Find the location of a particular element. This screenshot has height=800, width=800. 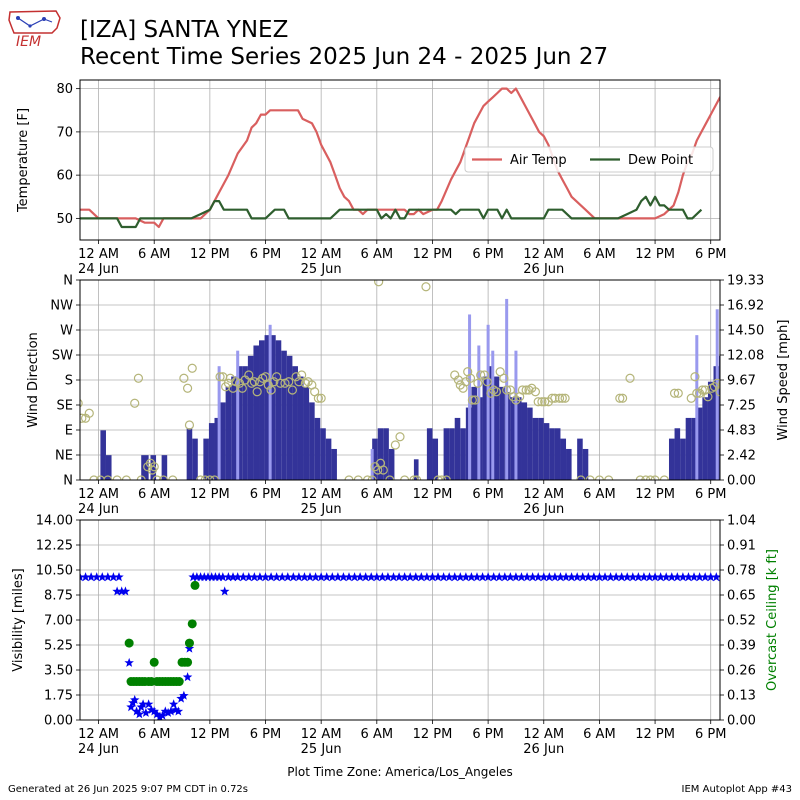

y-tick-label: 5.25 is located at coordinates (58, 646).